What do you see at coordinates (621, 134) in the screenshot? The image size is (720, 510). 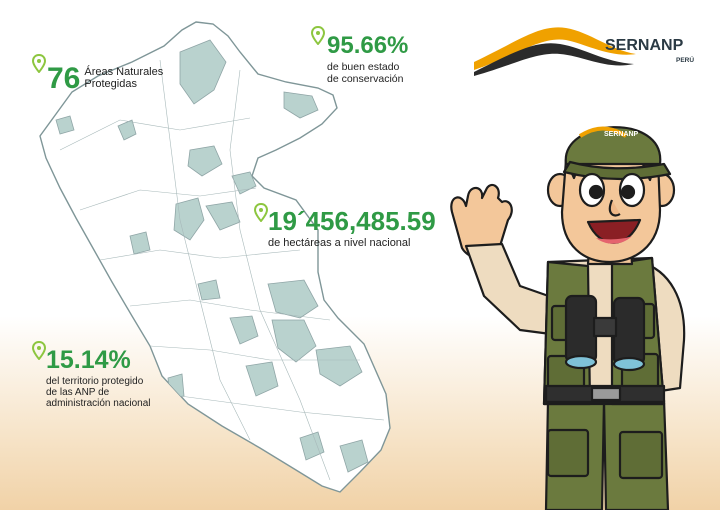 I see `cap-logo-text: SERNANP` at bounding box center [621, 134].